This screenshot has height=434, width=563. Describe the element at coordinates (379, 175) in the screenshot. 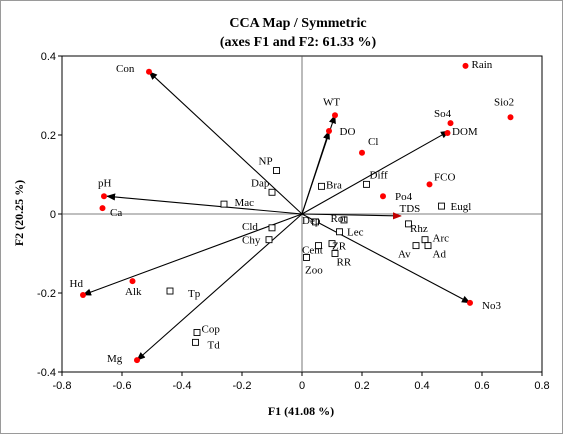

I see `point-label-diff: Diff` at that location.